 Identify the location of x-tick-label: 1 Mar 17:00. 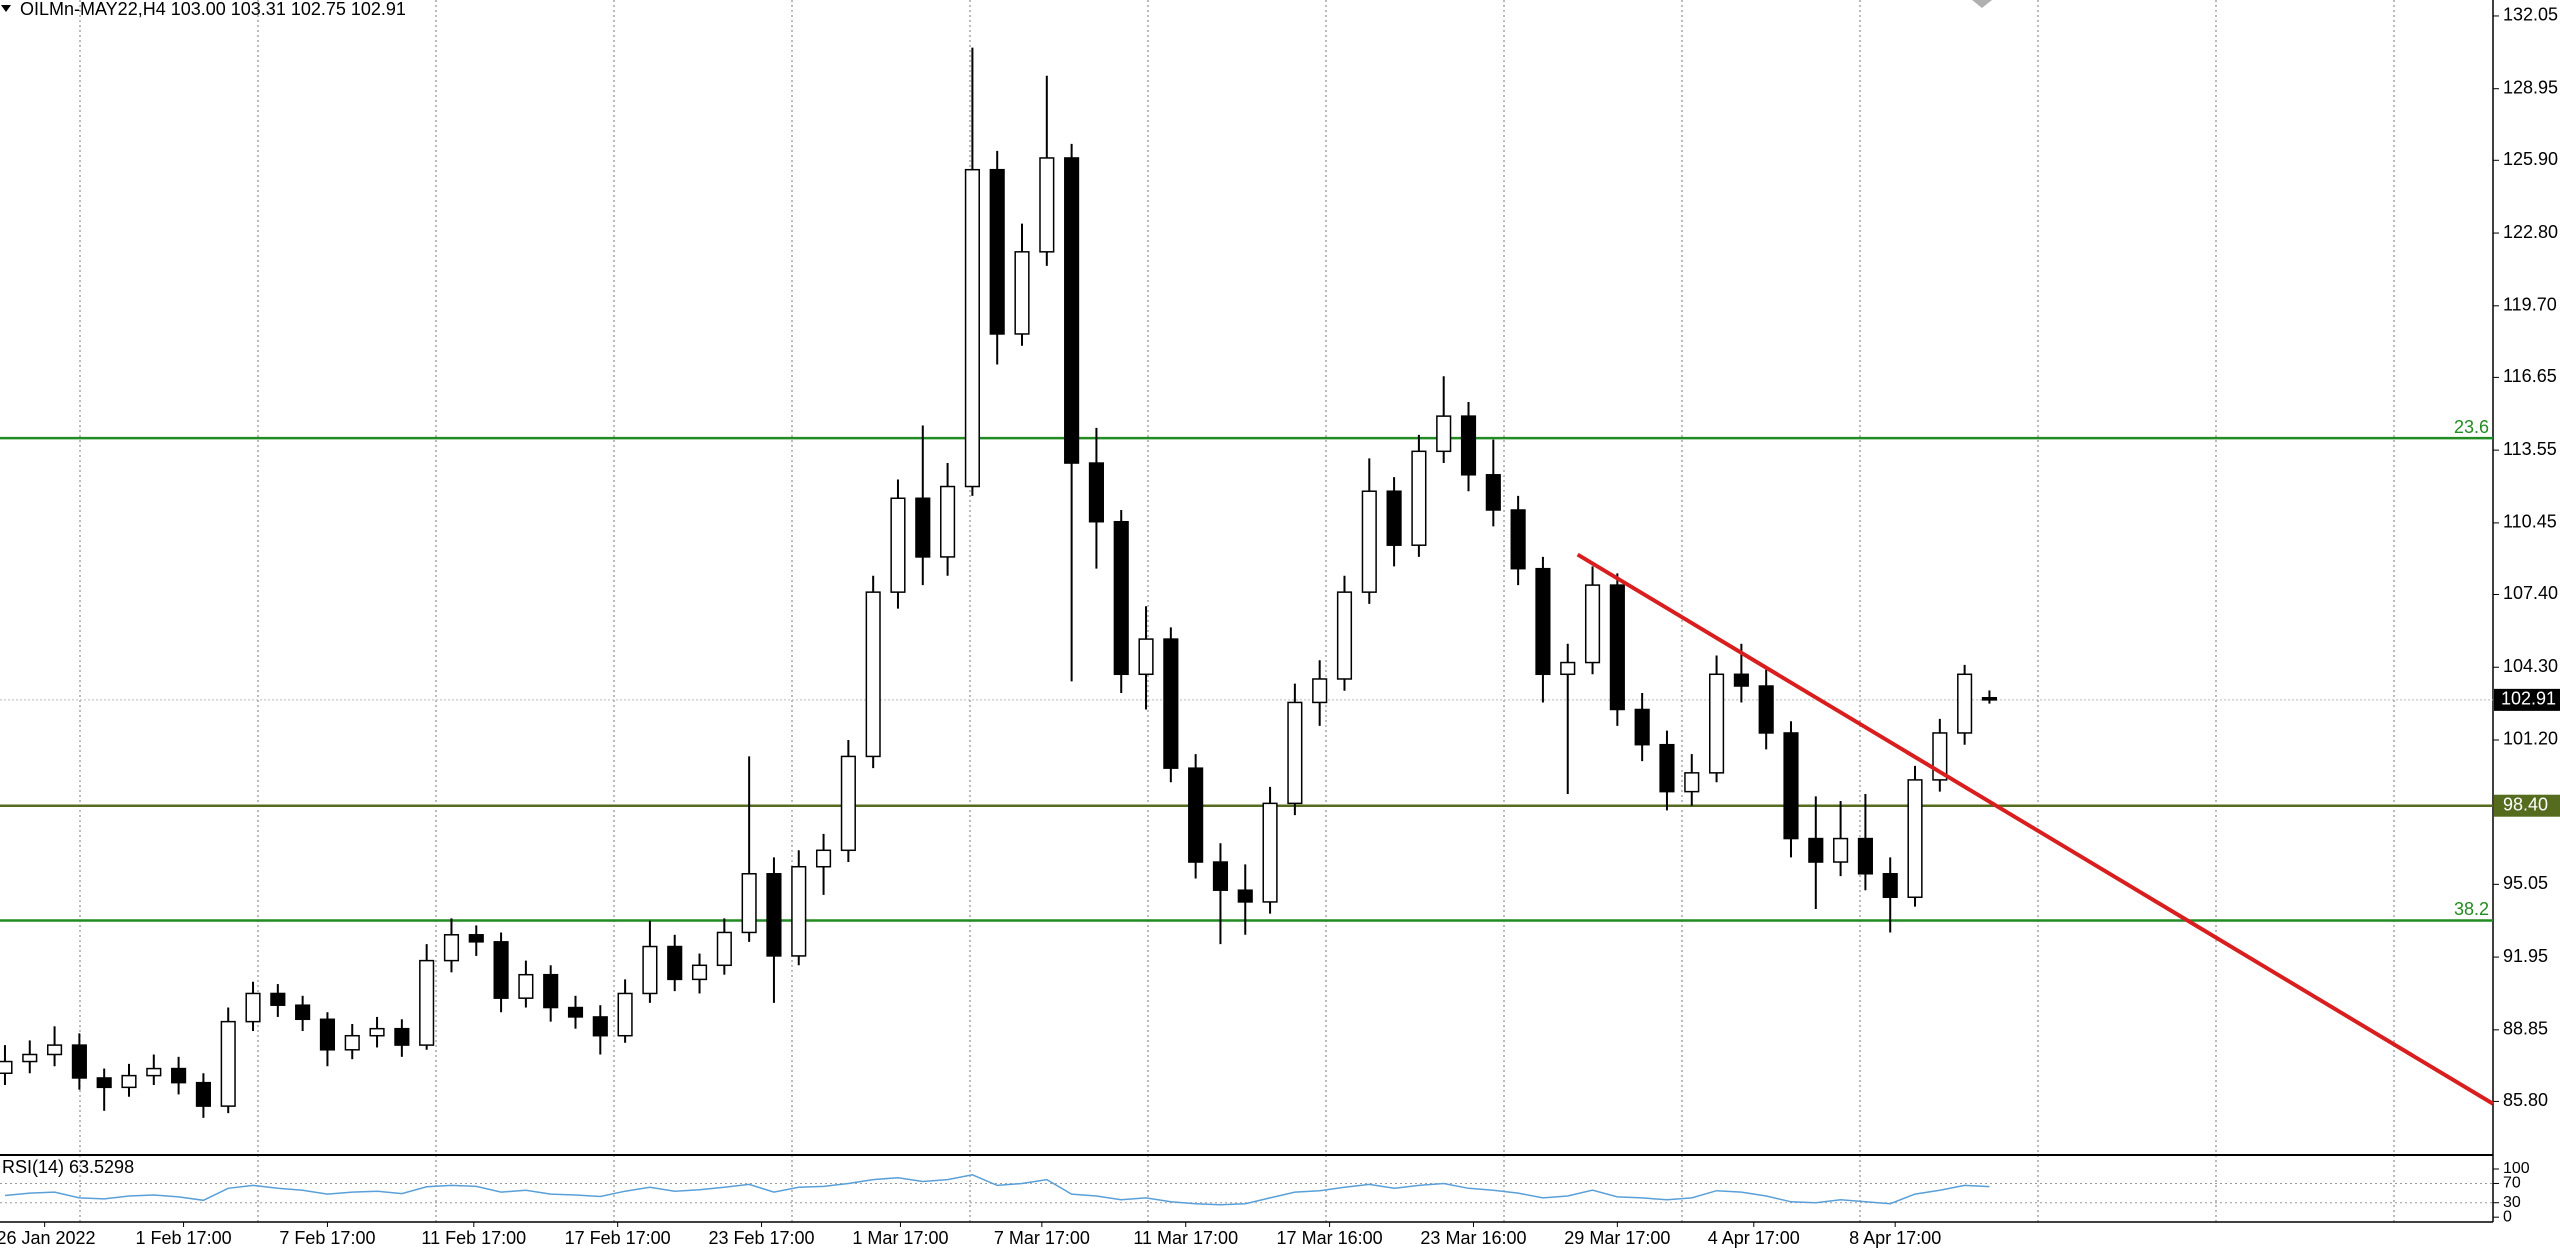
(900, 1238).